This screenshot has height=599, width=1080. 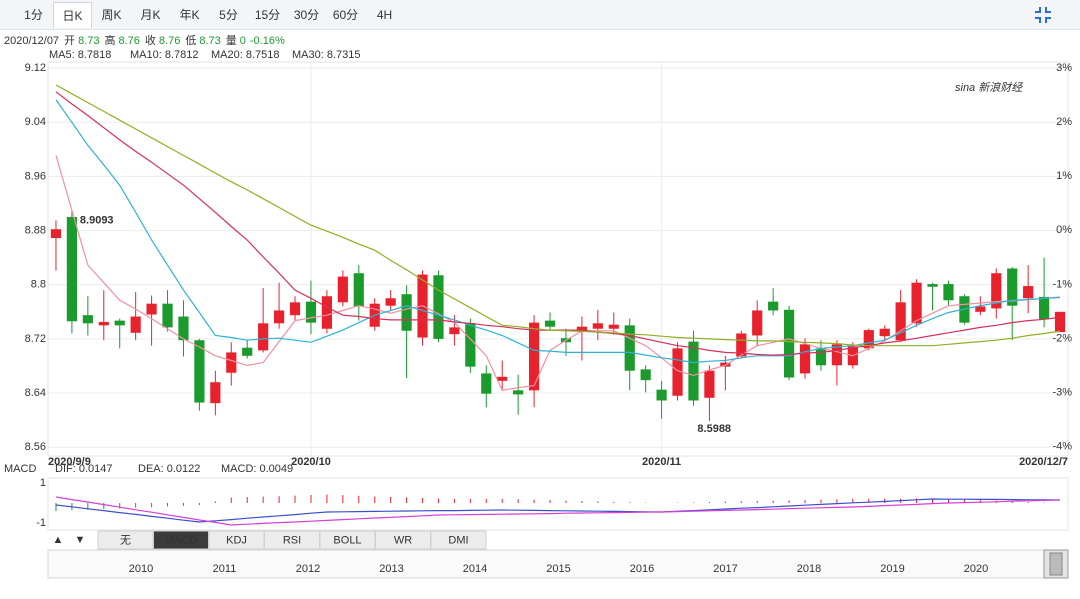 I want to click on indicator-tab-bg, so click(x=458, y=540).